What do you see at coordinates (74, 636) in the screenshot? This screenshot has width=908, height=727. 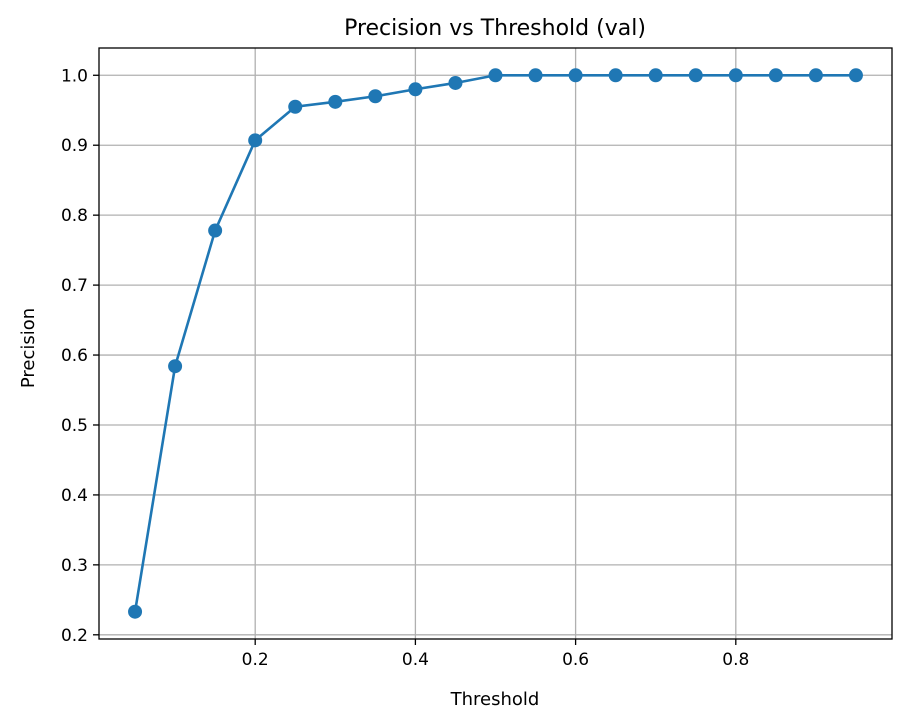 I see `y-tick-label: 0.2` at bounding box center [74, 636].